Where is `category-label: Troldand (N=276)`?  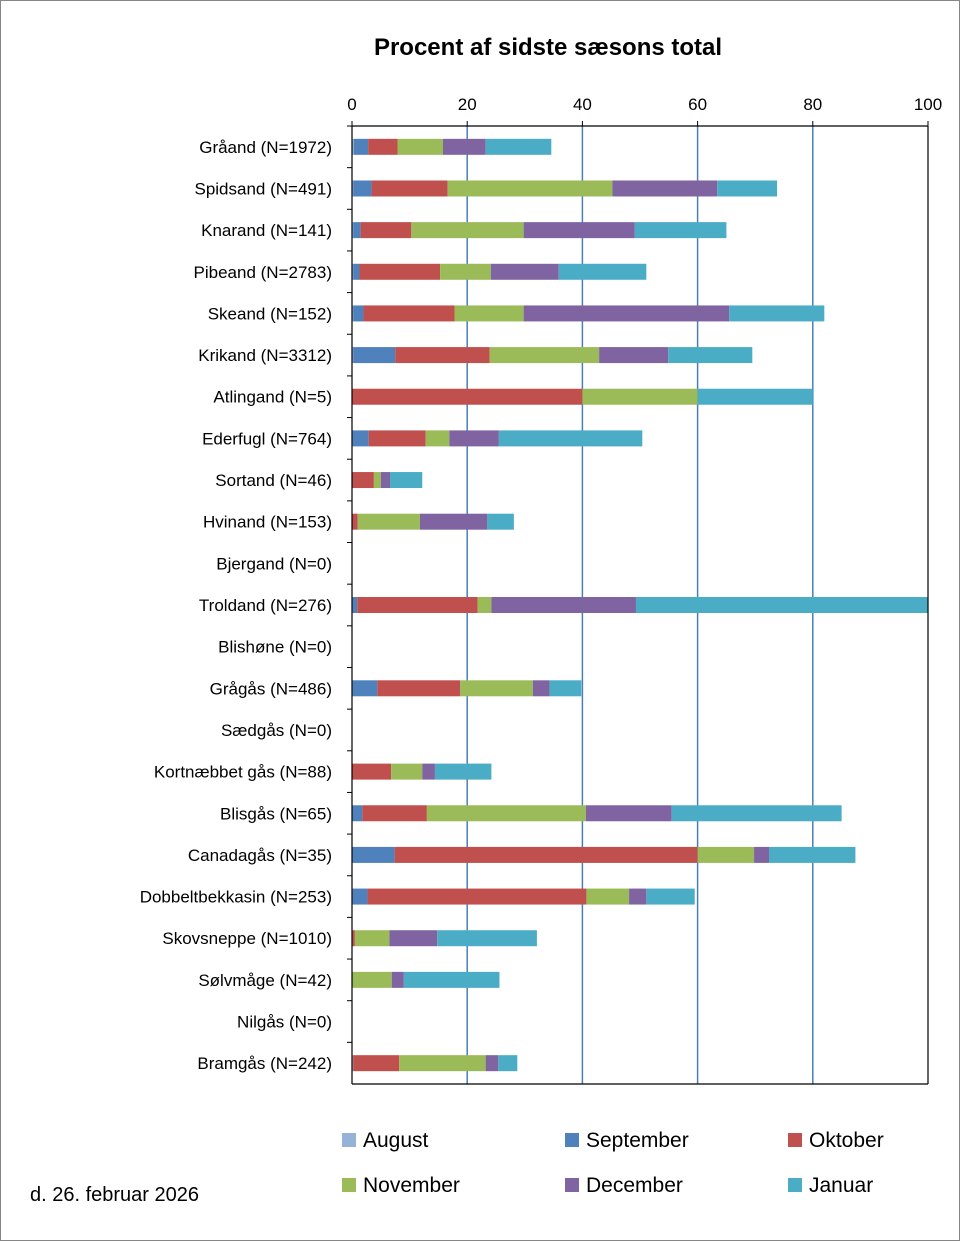 category-label: Troldand (N=276) is located at coordinates (265, 605).